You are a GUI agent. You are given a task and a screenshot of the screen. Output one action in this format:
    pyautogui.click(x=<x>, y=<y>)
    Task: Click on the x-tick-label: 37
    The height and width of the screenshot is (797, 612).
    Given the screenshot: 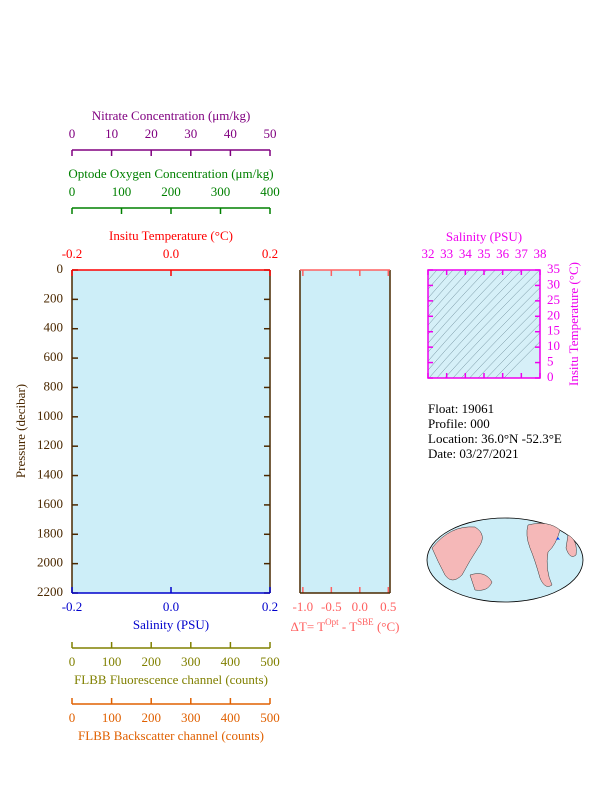 What is the action you would take?
    pyautogui.click(x=522, y=253)
    